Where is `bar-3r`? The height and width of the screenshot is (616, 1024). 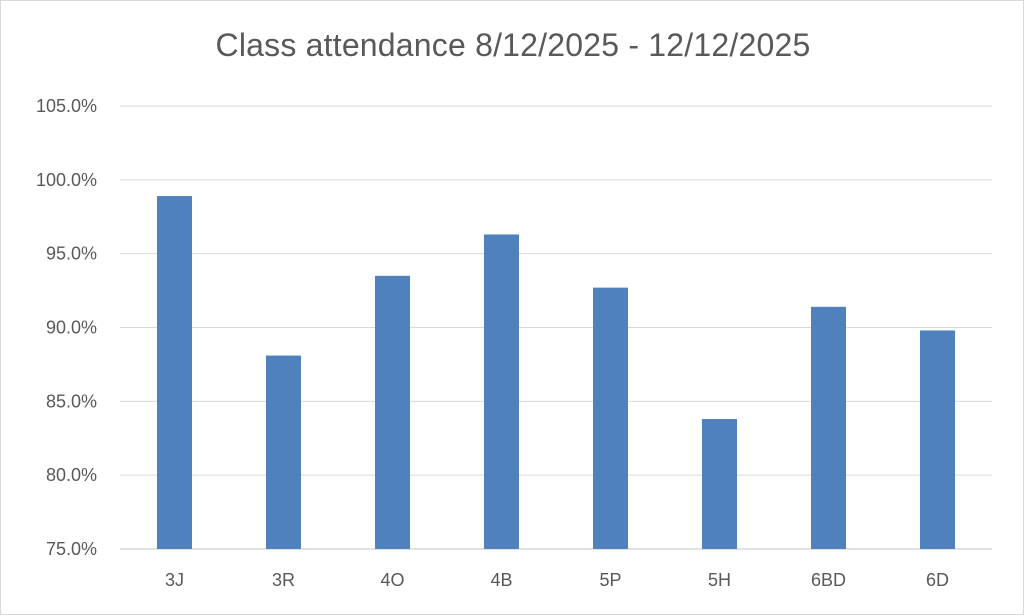 bar-3r is located at coordinates (283, 452).